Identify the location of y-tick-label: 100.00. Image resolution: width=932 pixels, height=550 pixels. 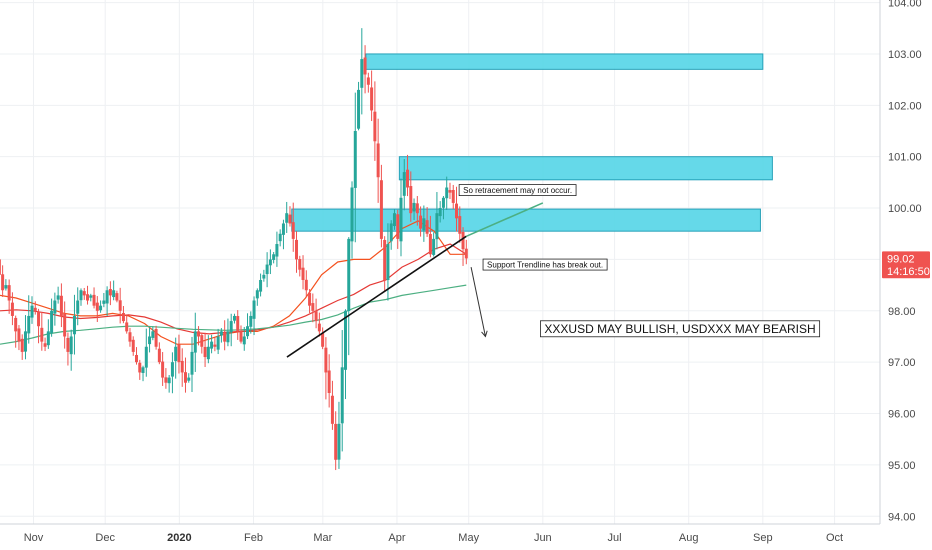
(905, 209).